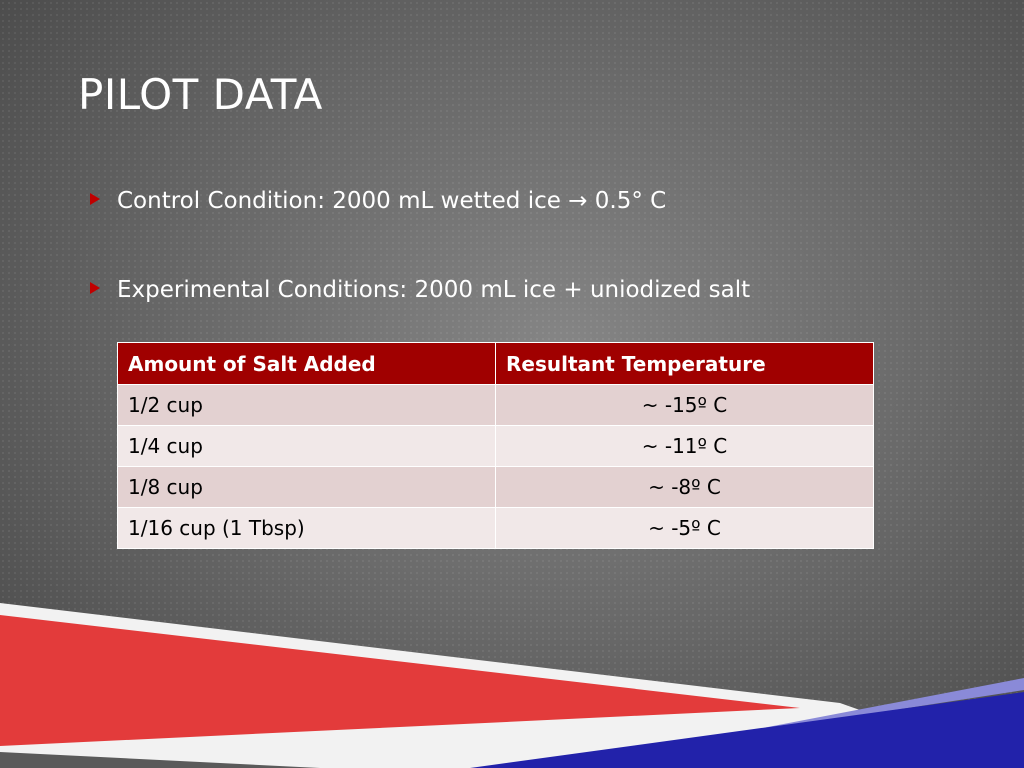 This screenshot has width=1024, height=768. I want to click on header-cell: Resultant Temperature, so click(684, 363).